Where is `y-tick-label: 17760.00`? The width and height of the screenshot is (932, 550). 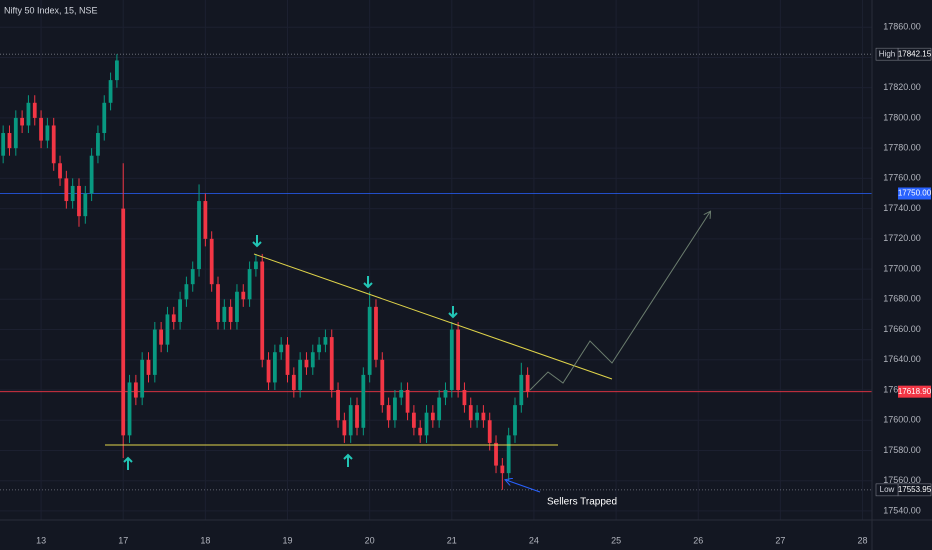
y-tick-label: 17760.00 is located at coordinates (902, 178).